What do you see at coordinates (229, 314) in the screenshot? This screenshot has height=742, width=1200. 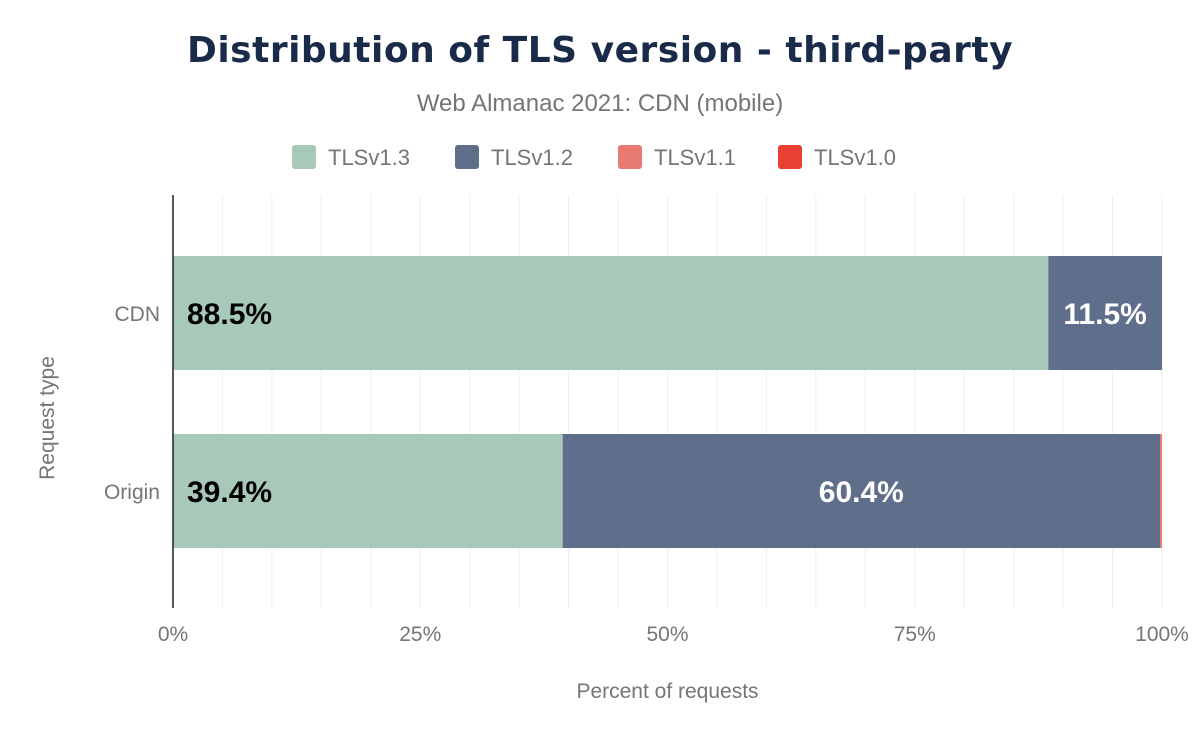 I see `data-label: 88.5%` at bounding box center [229, 314].